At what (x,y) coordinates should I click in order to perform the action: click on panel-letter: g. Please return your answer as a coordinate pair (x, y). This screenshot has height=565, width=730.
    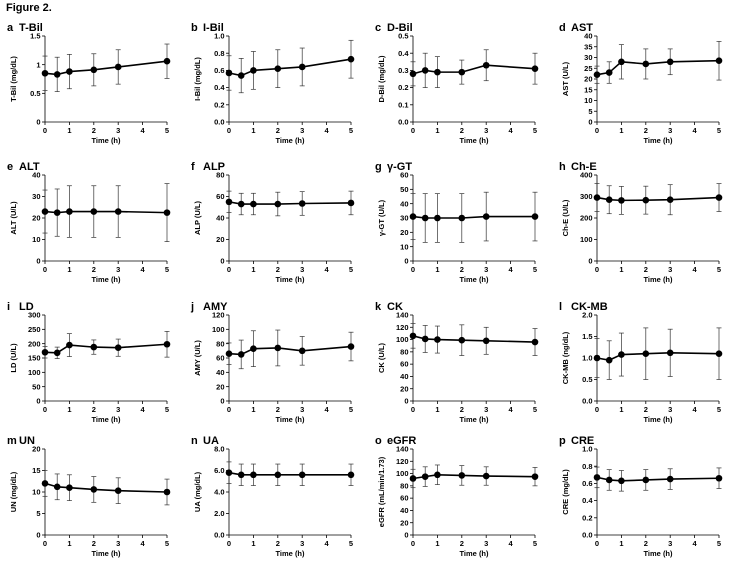
    Looking at the image, I should click on (378, 167).